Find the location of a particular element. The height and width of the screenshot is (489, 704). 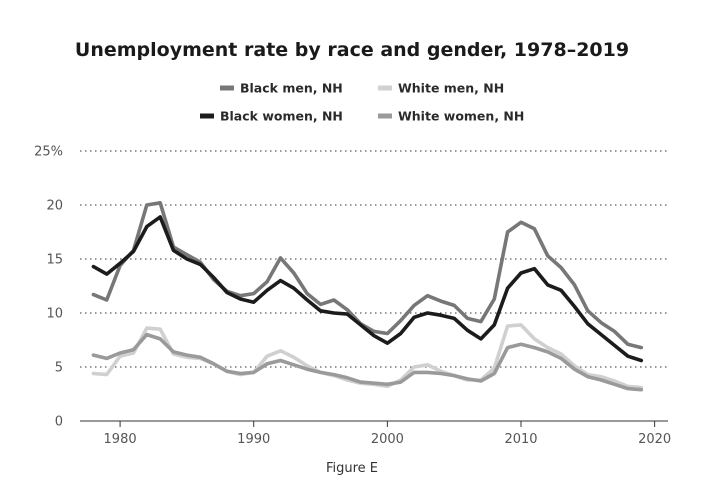

legend-label-black-men: Black men, NH is located at coordinates (291, 88).